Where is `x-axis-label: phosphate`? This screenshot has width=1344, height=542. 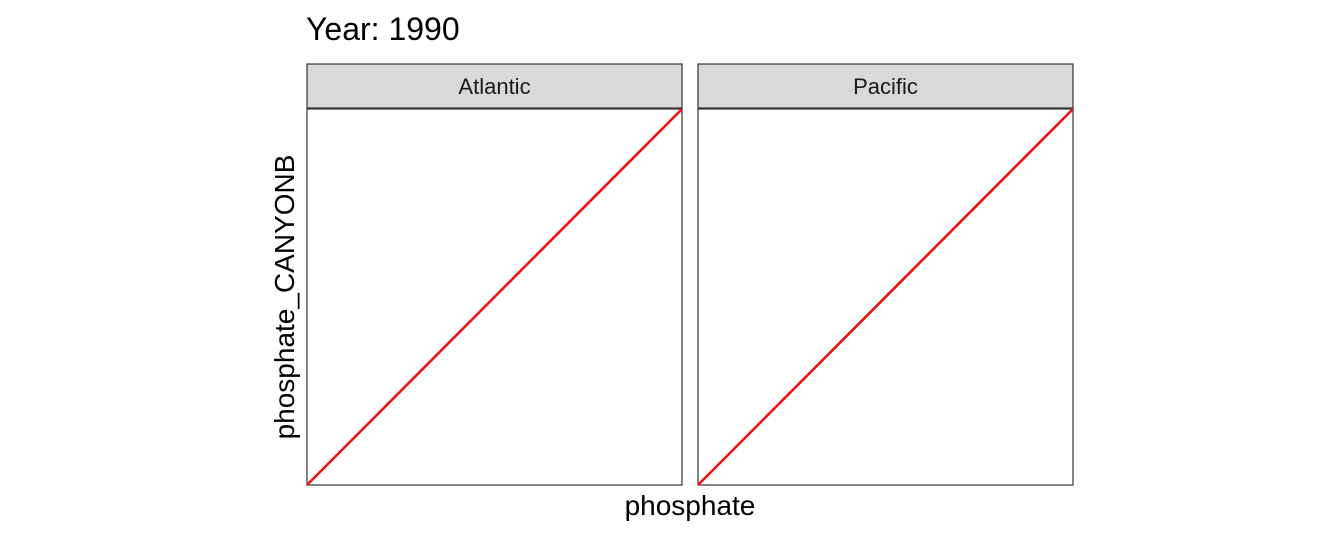
x-axis-label: phosphate is located at coordinates (690, 505).